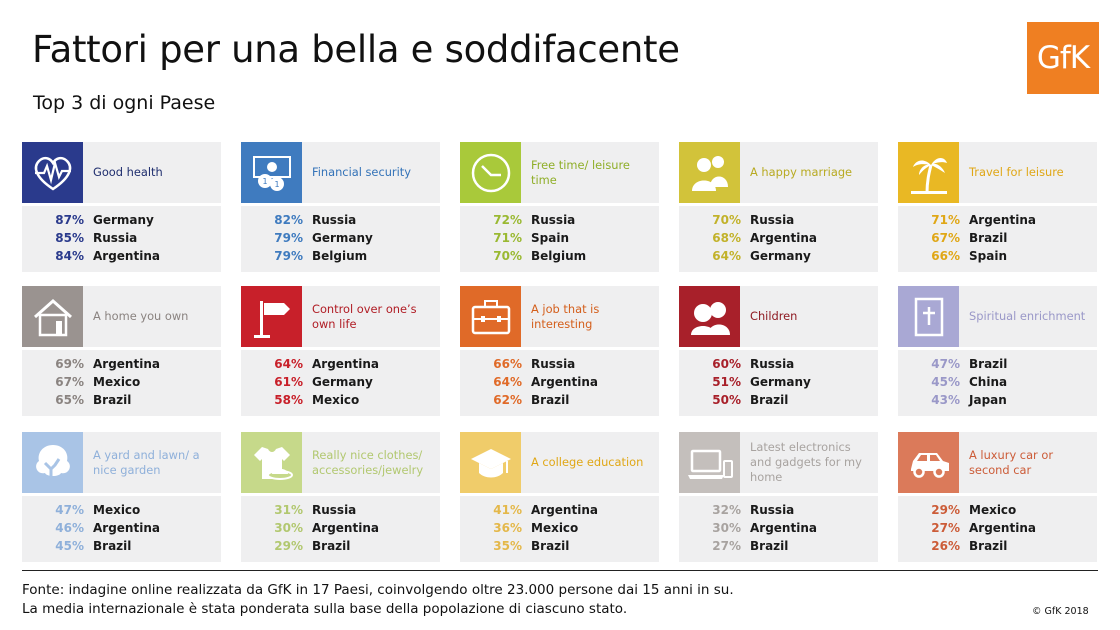 The height and width of the screenshot is (630, 1120). What do you see at coordinates (288, 400) in the screenshot?
I see `percent-label: 58%` at bounding box center [288, 400].